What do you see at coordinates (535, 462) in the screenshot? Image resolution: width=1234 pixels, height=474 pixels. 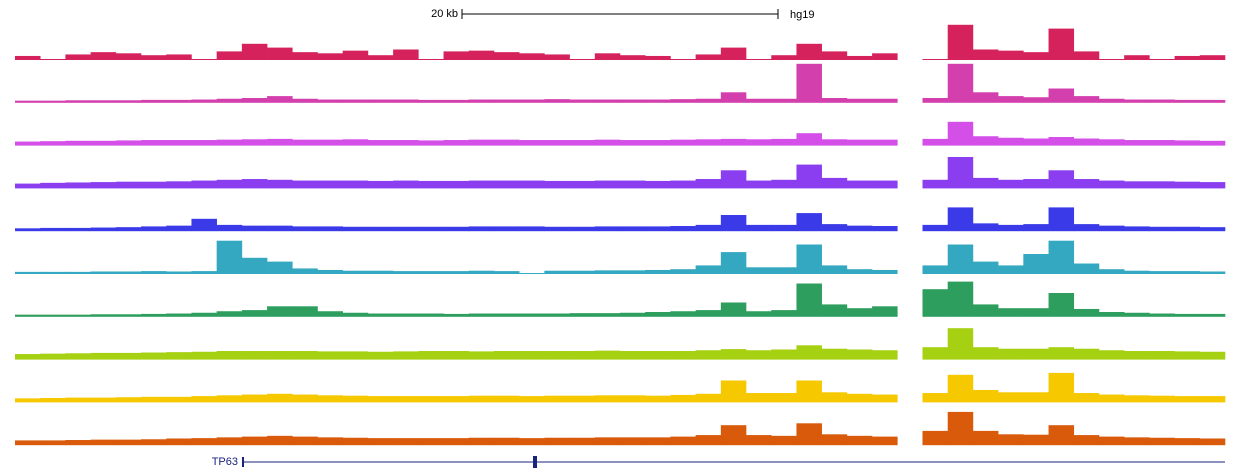 I see `exon` at bounding box center [535, 462].